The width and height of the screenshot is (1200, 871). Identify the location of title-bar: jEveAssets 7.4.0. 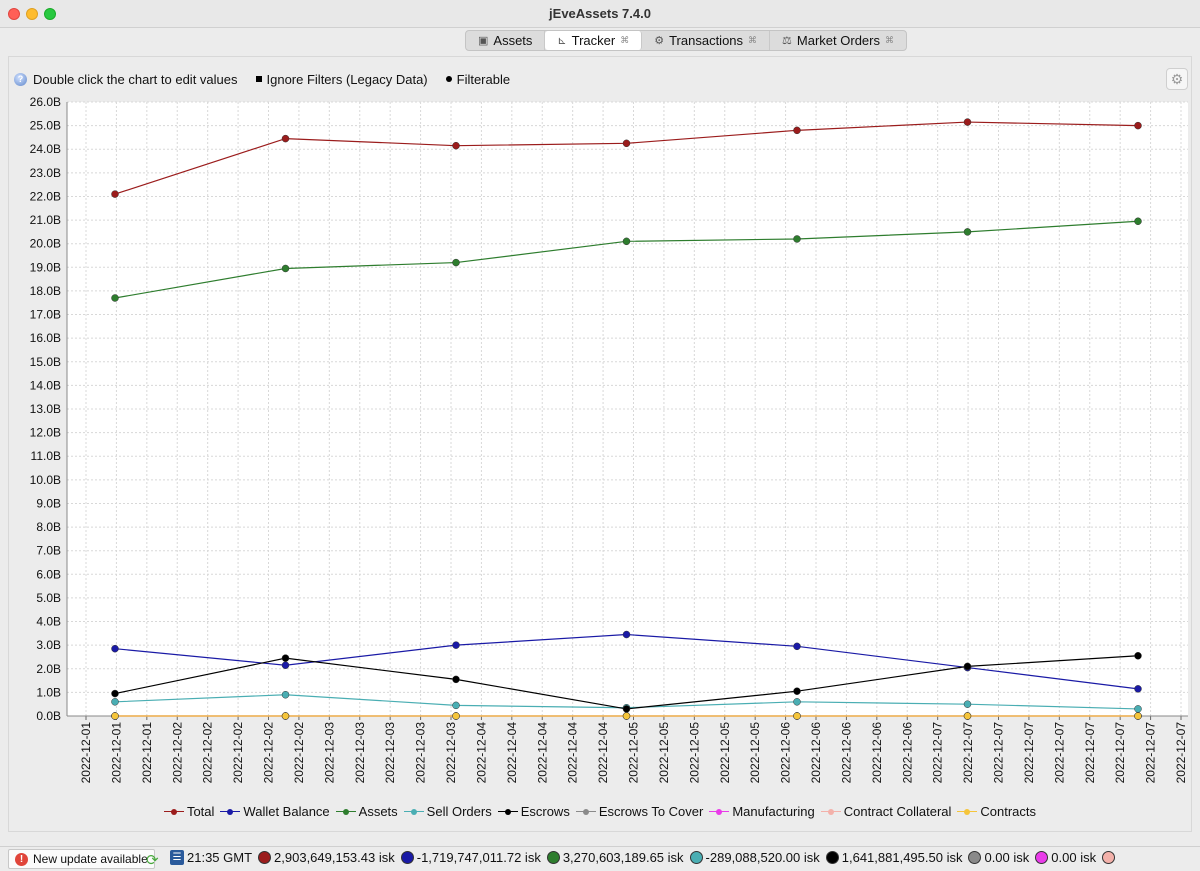
(600, 14).